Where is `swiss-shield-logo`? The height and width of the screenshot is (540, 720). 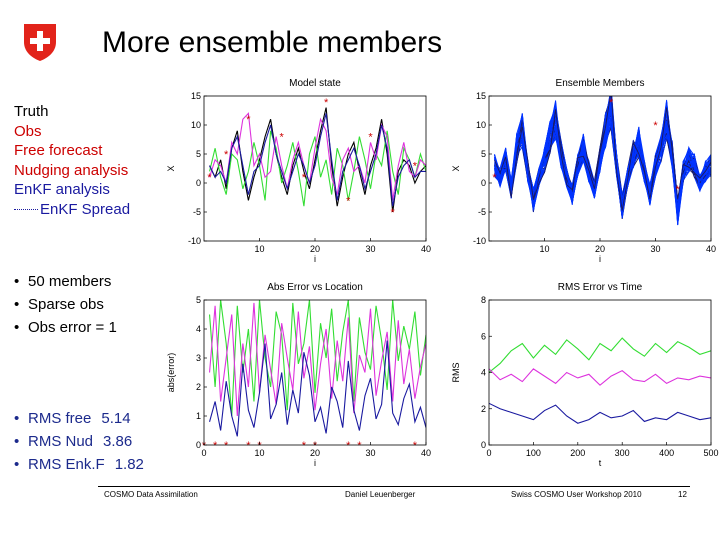 swiss-shield-logo is located at coordinates (40, 42).